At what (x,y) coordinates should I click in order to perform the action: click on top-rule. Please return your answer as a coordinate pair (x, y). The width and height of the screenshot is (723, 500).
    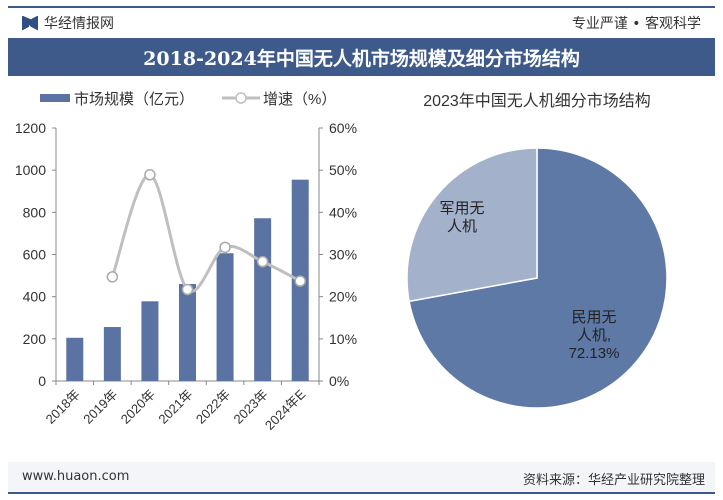
    Looking at the image, I should click on (361, 7).